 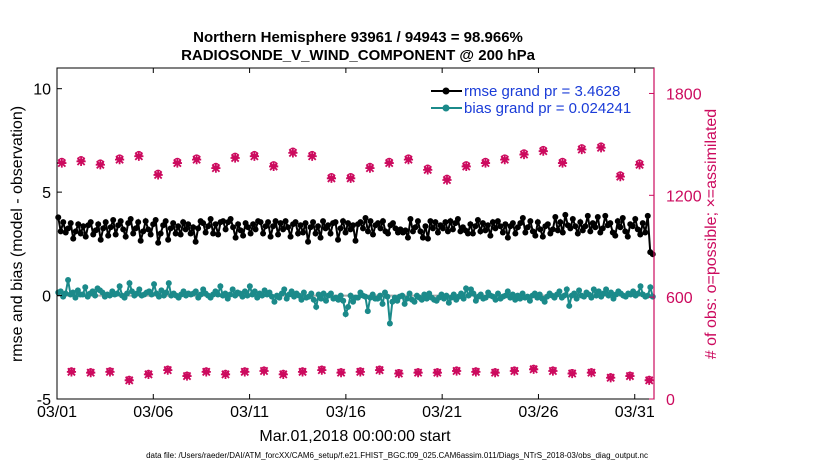 What do you see at coordinates (355, 436) in the screenshot?
I see `x-axis-label: Mar.01,2018 00:00:00 start` at bounding box center [355, 436].